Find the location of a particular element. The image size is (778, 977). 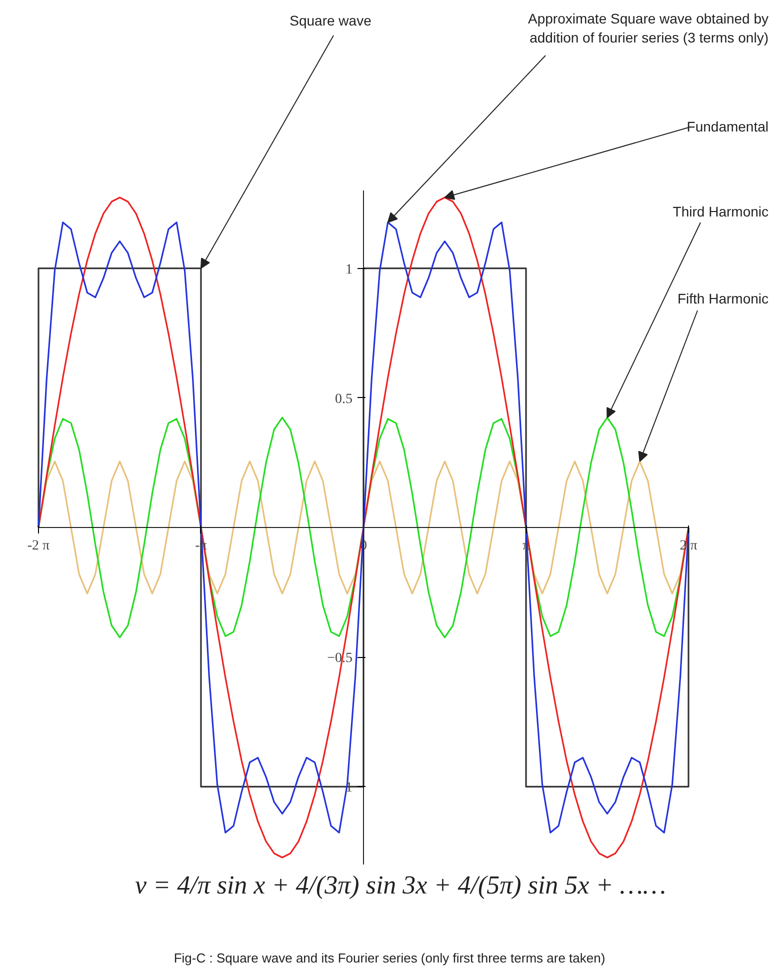

text: Fig-C : Square wave and its Fourier series (only first three terms are taken) is located at coordinates (390, 958).